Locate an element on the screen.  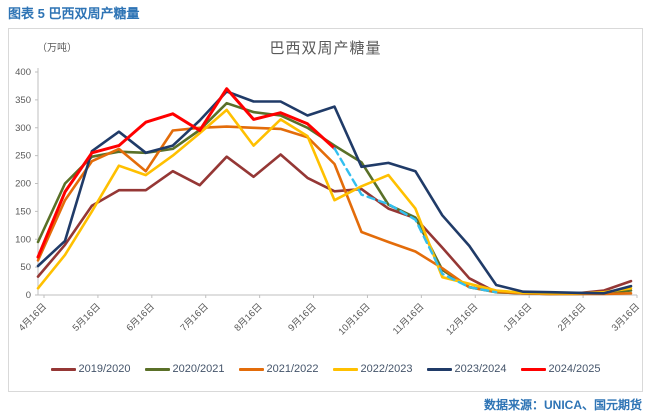
legend-label: 2022/2023 is located at coordinates (386, 369).